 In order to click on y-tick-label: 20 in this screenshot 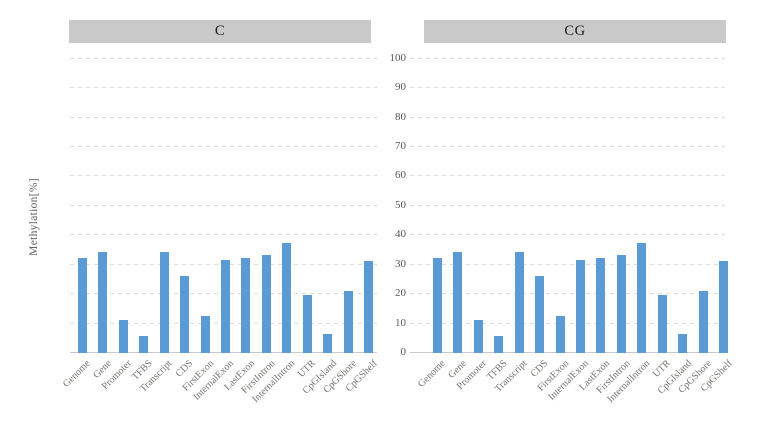, I will do `click(400, 293)`.